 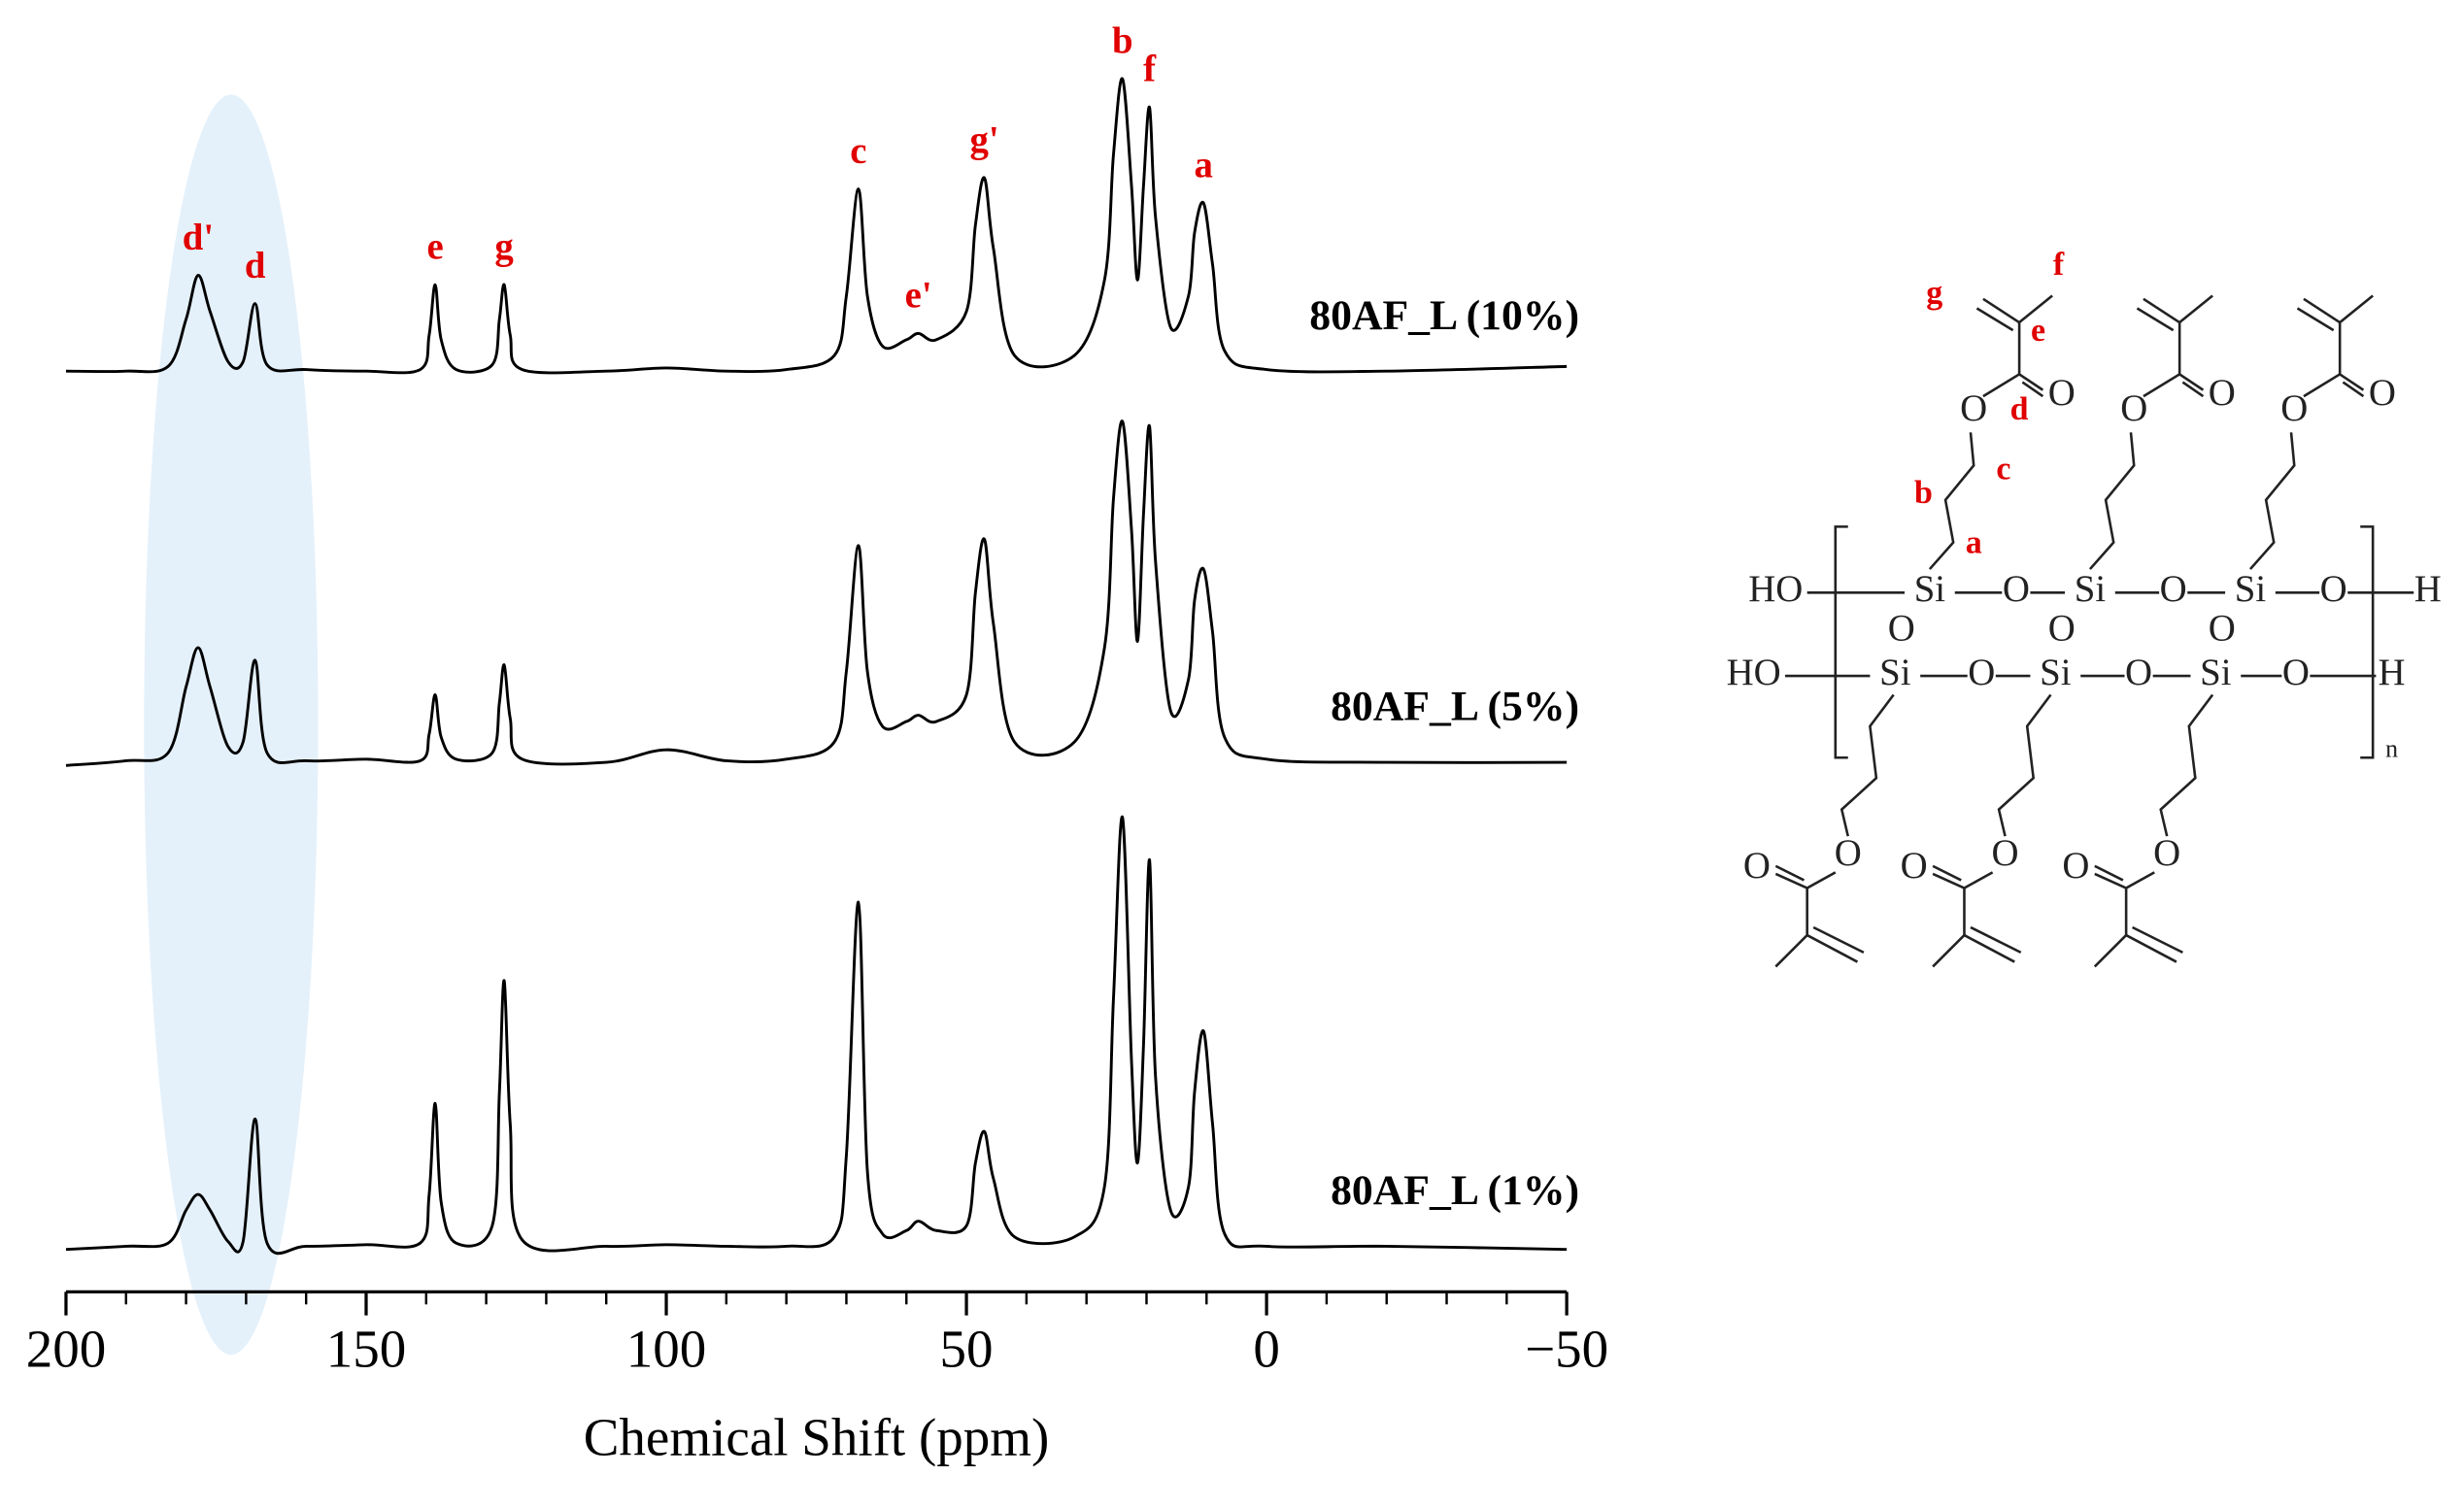 What do you see at coordinates (967, 1349) in the screenshot?
I see `x-tick-label: 50` at bounding box center [967, 1349].